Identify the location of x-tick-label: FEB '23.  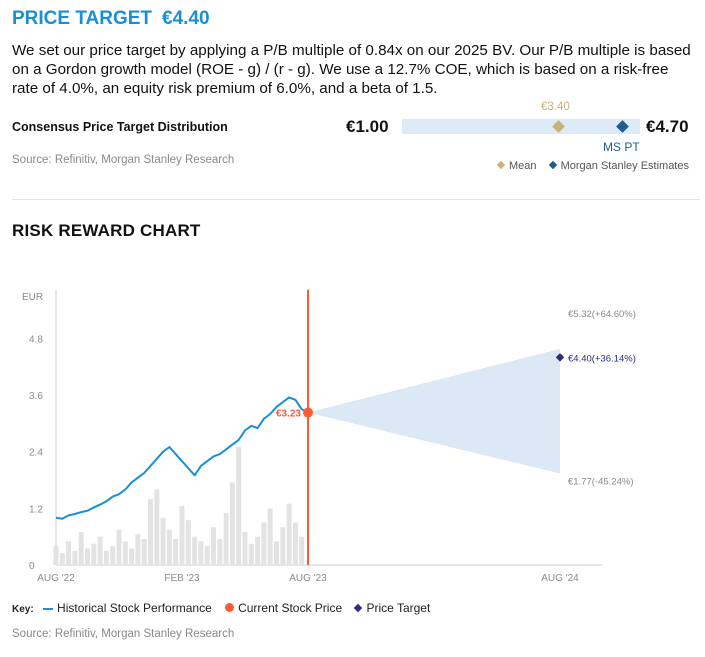
(182, 578).